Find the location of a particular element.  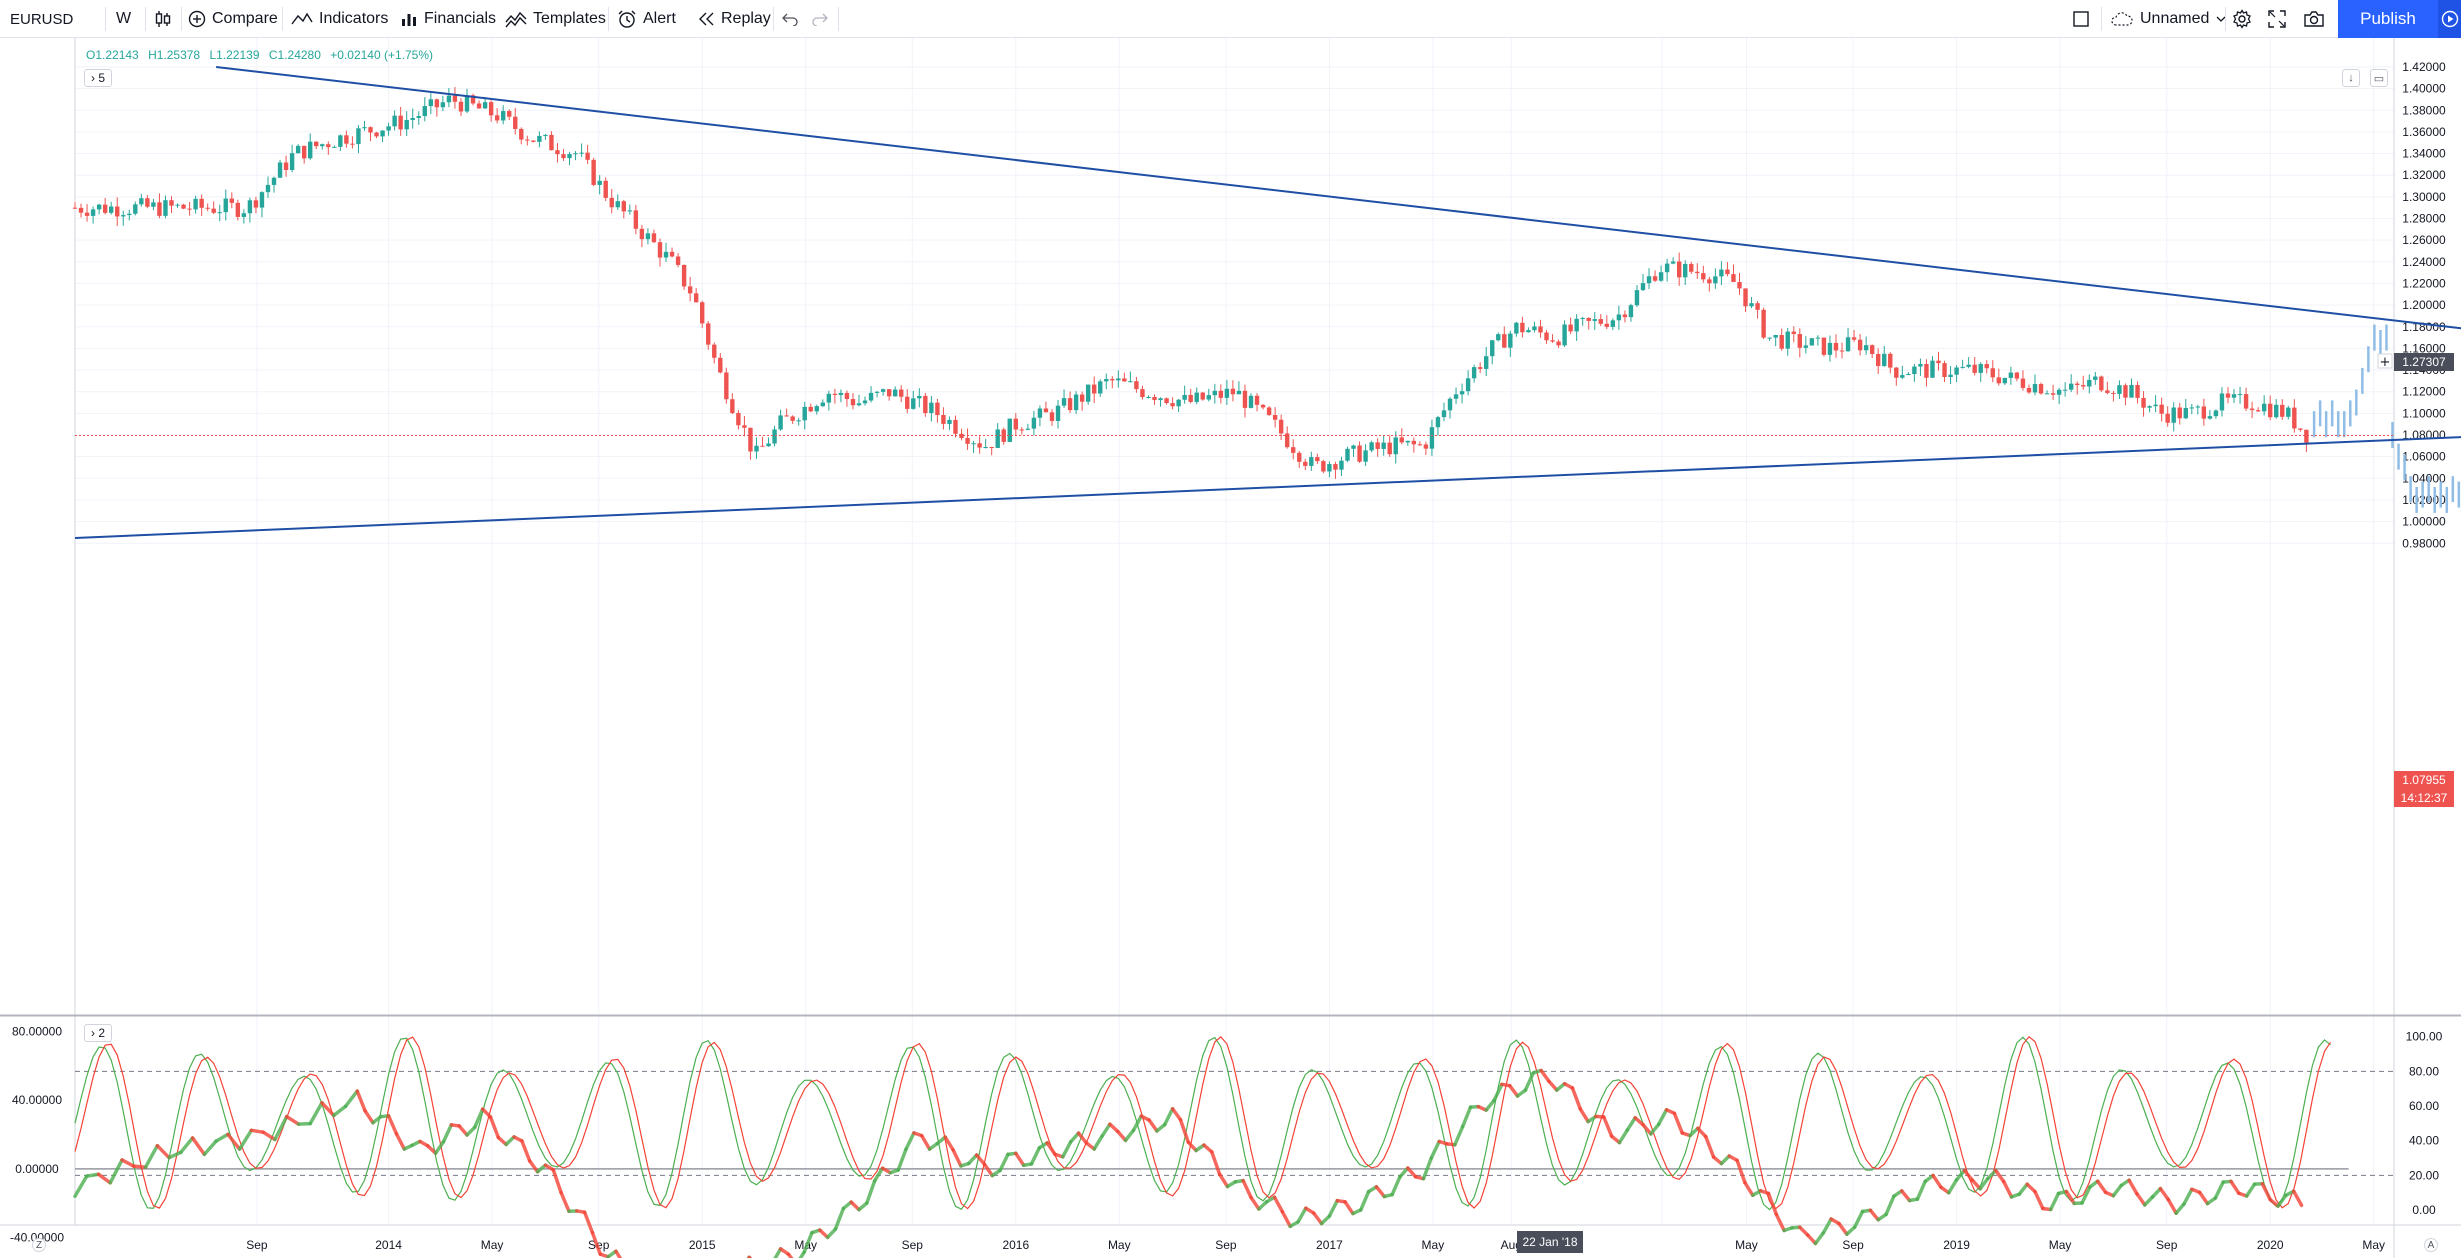

alert-button: Alert is located at coordinates (646, 19).